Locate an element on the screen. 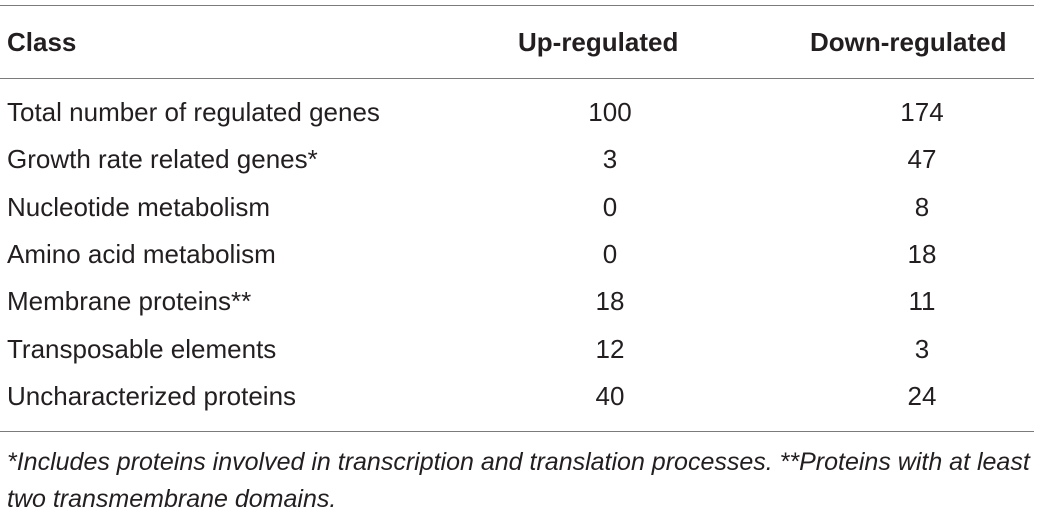 The height and width of the screenshot is (518, 1040). row-down-value: 47 is located at coordinates (922, 159).